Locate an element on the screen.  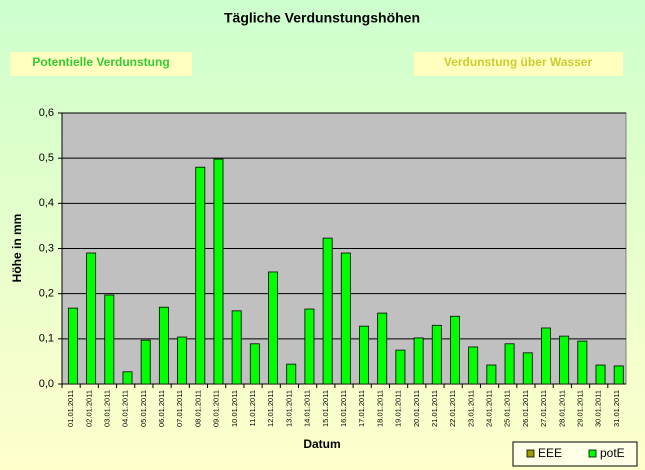
x-tick-label: 17.01.2011 is located at coordinates (361, 408).